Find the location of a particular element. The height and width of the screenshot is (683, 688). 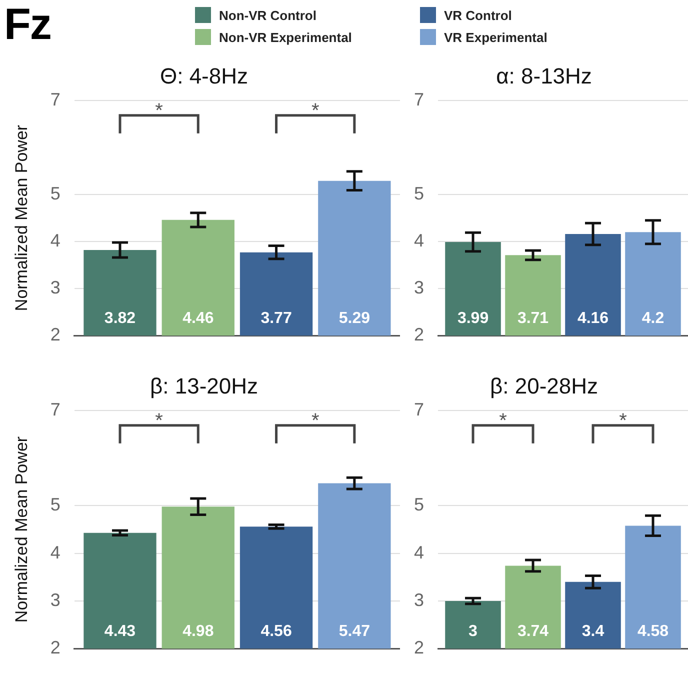

data-label: 4.46 is located at coordinates (198, 319).